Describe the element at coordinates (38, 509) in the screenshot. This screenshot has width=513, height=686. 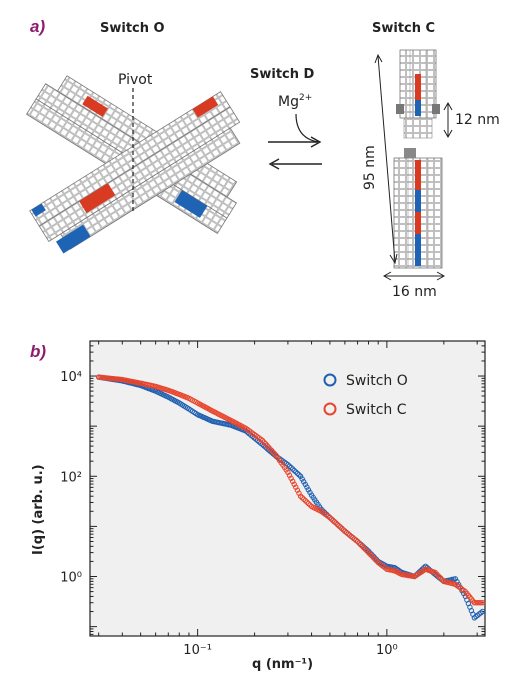
I see `y-axis-label: I(q) (arb. u.)` at that location.